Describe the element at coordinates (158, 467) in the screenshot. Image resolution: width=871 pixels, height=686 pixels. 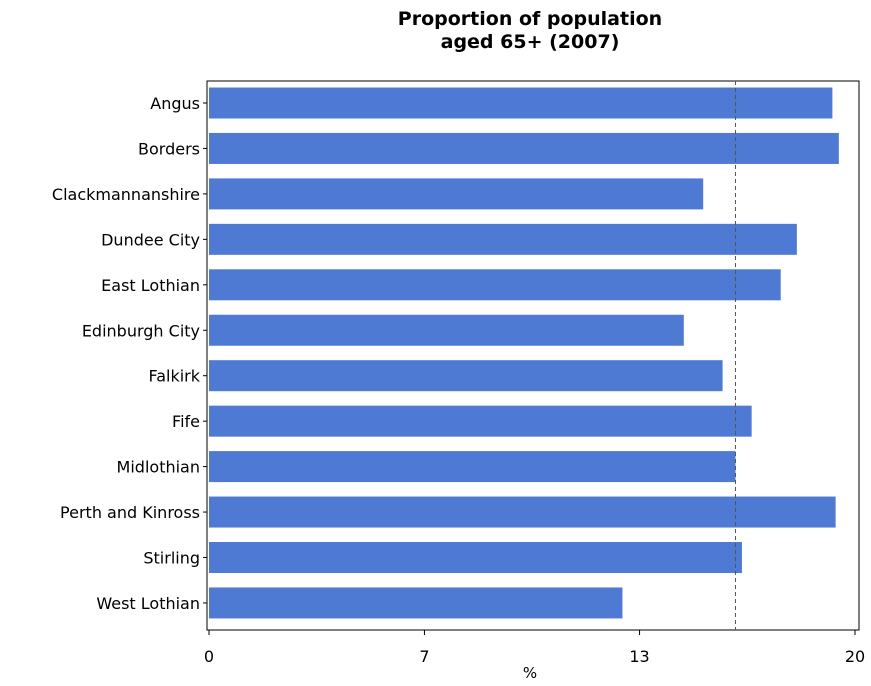
I see `y-tick-label: Midlothian` at that location.